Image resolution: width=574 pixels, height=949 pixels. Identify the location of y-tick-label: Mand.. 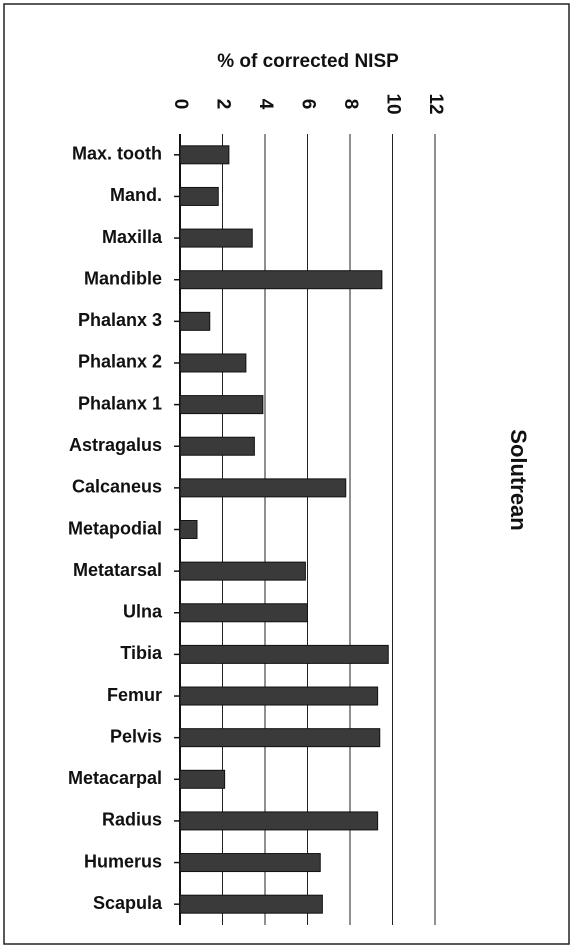
(136, 195).